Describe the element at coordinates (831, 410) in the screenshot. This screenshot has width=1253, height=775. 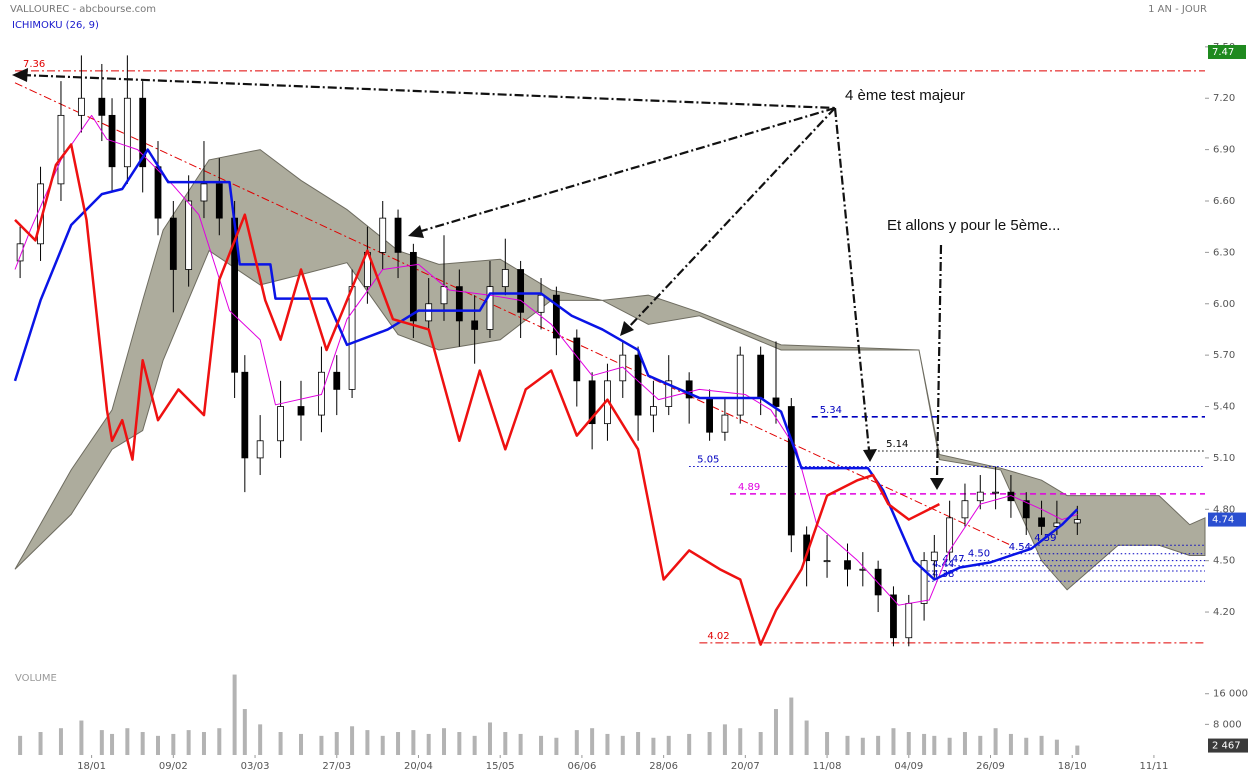
I see `level-label: 5.34` at that location.